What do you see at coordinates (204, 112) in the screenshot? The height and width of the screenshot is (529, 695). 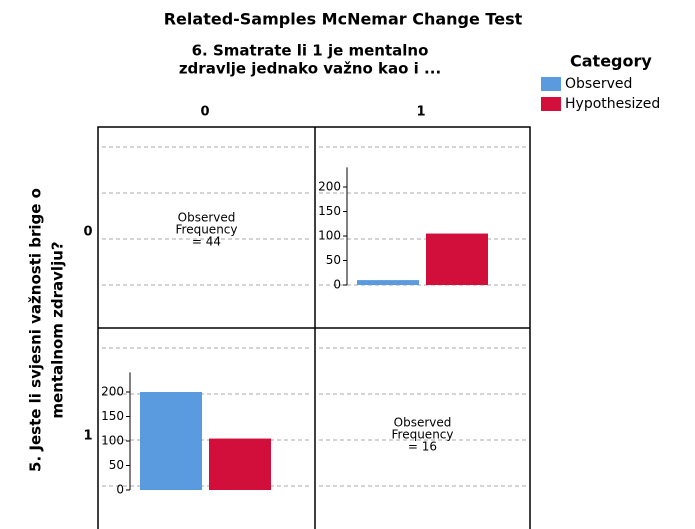 I see `column-label: 0` at bounding box center [204, 112].